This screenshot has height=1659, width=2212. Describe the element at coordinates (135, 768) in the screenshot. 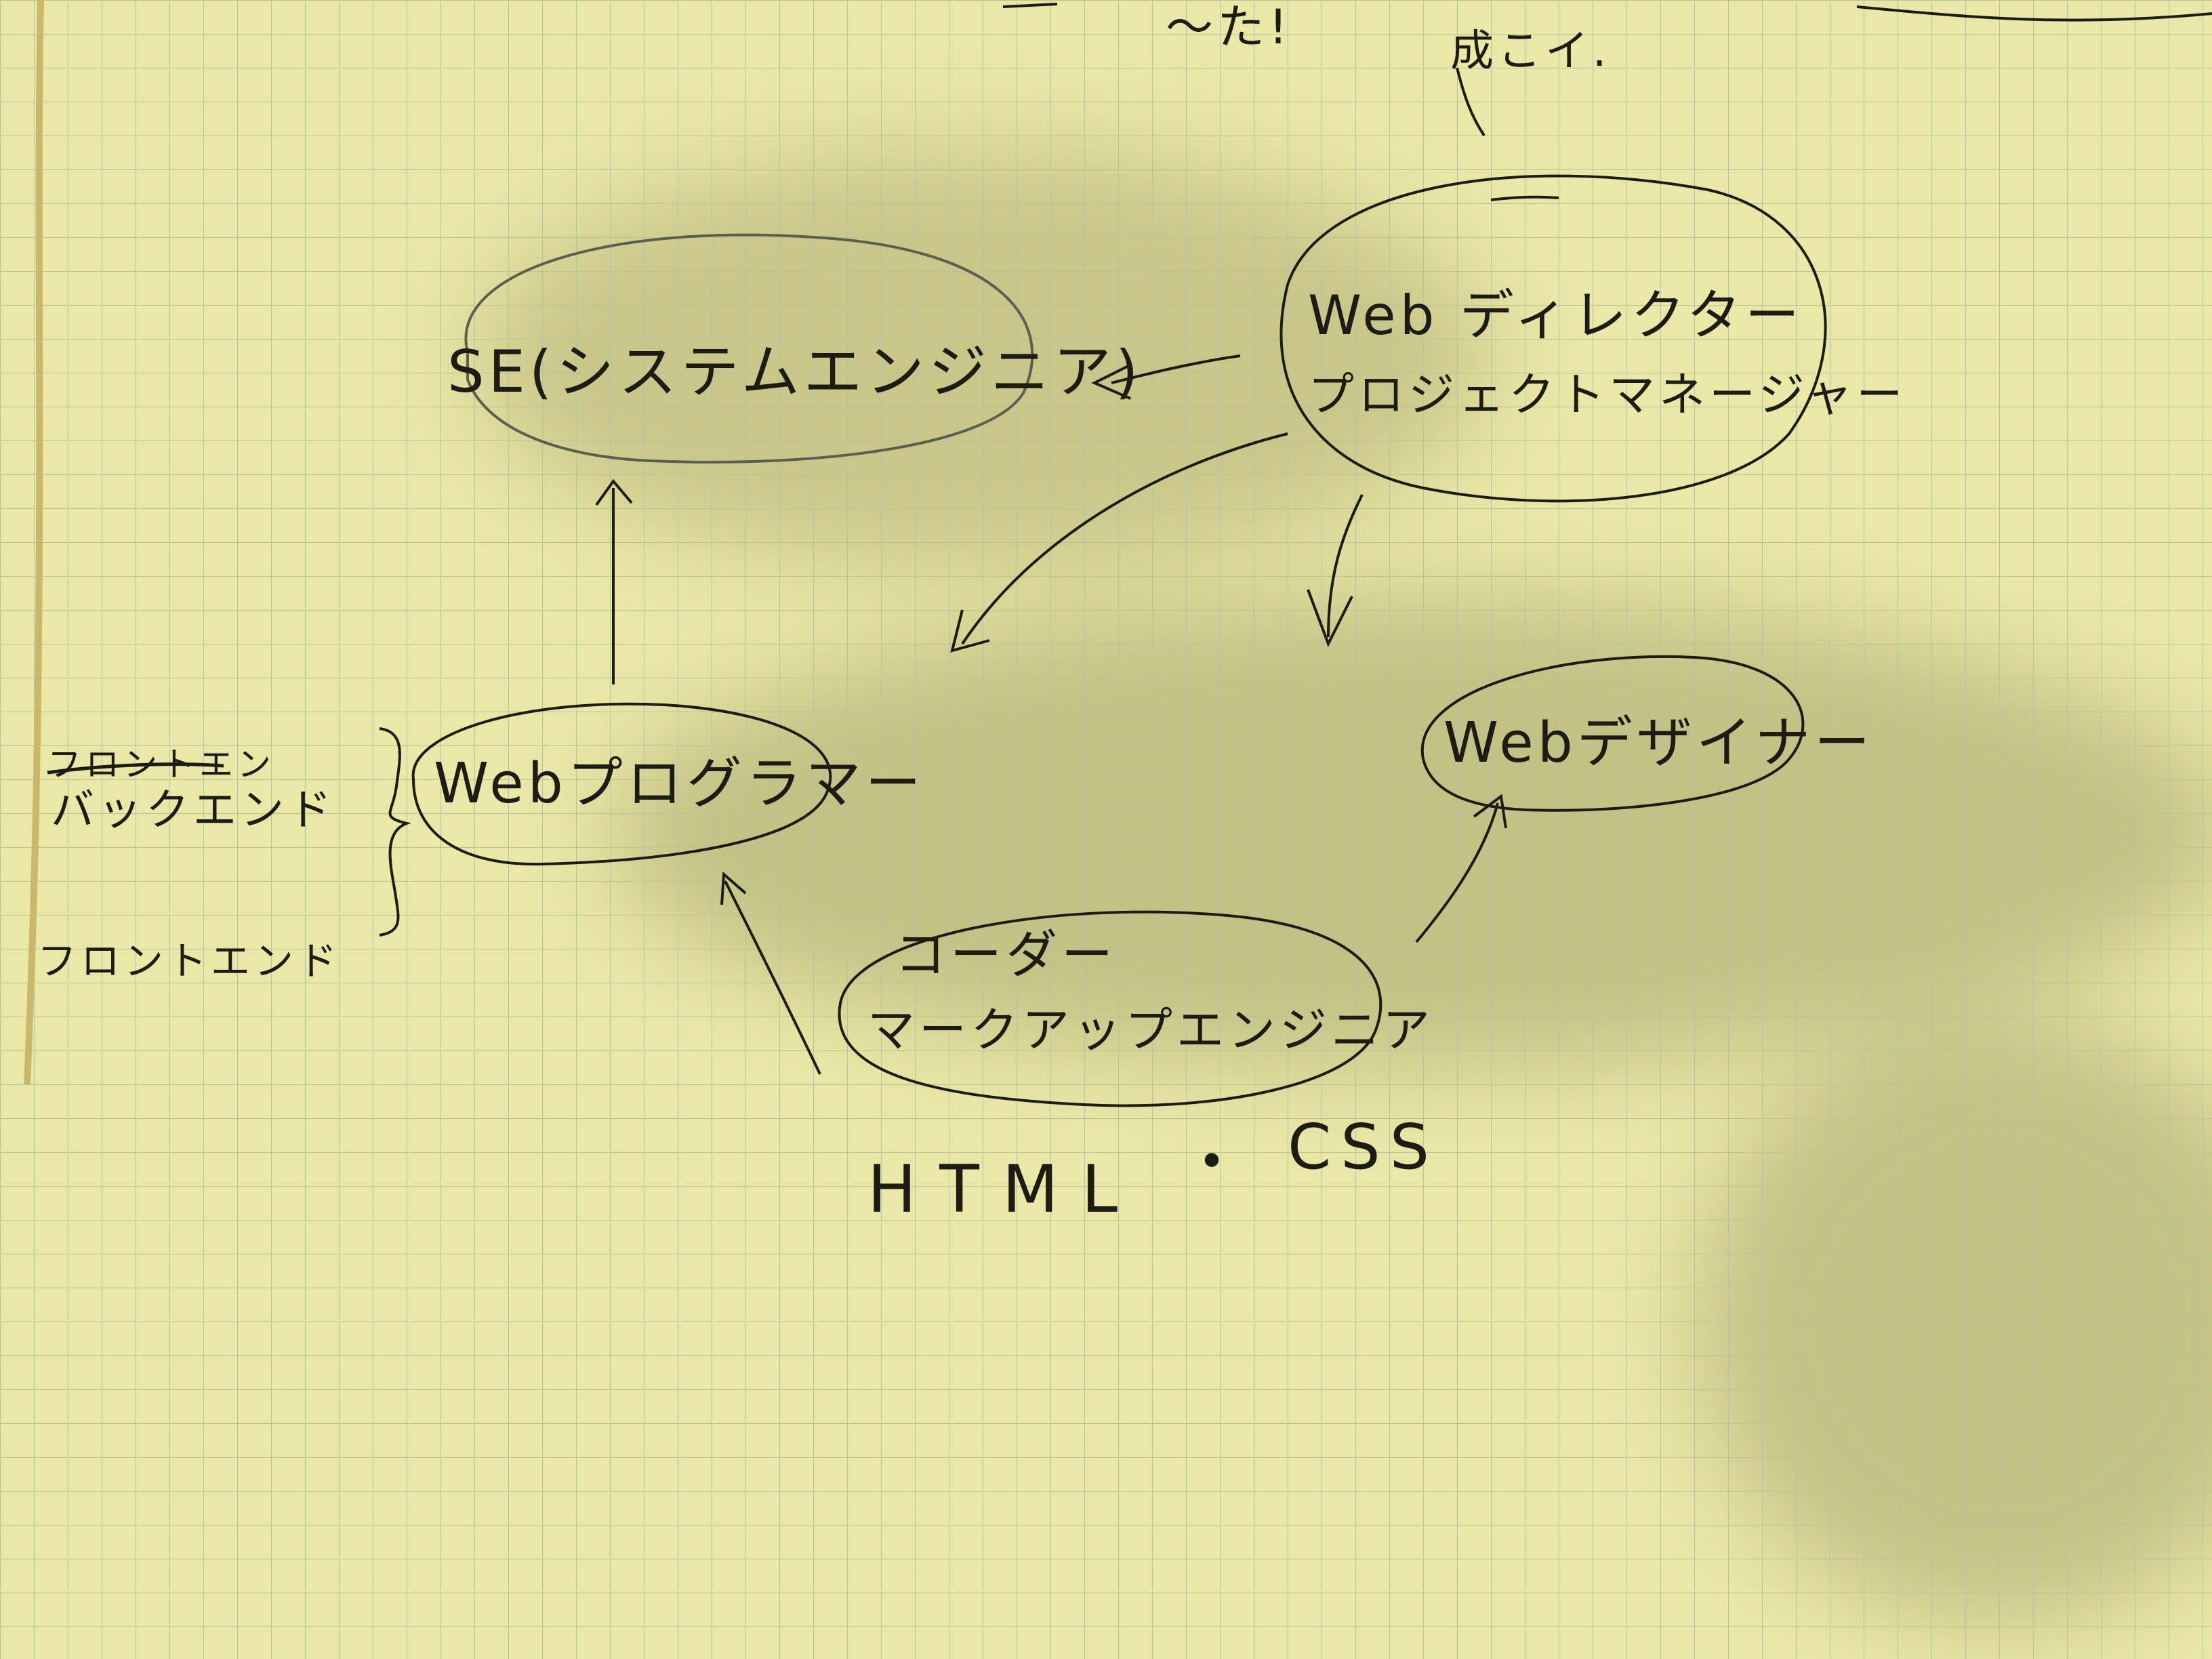

I see `strike-line` at that location.